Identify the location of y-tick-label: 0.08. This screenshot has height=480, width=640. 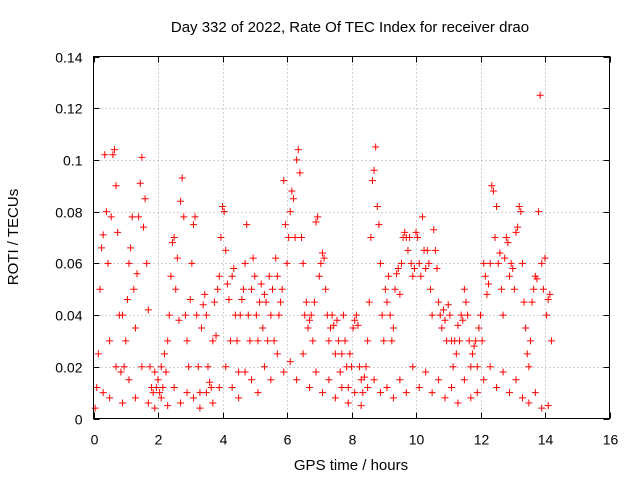
(68, 213).